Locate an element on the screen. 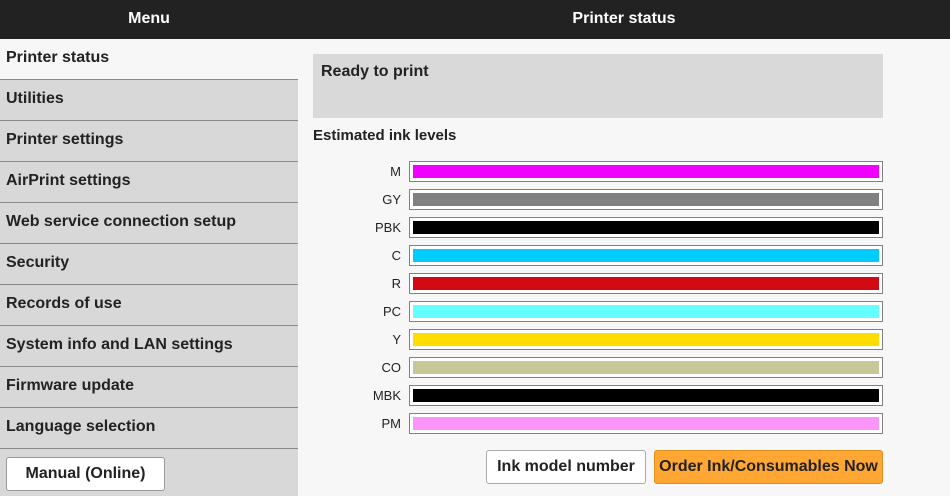  ink-label: PBK is located at coordinates (387, 227).